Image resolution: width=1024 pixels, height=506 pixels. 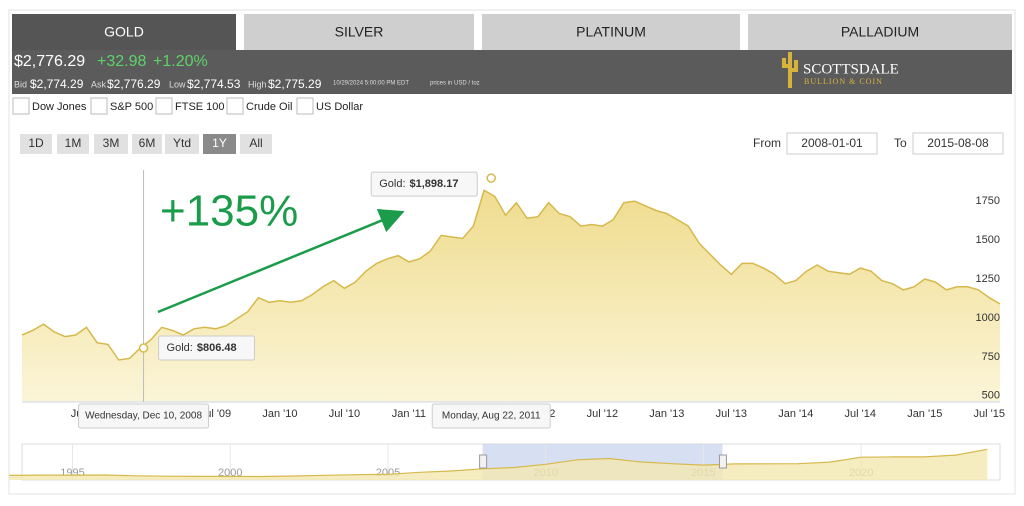 I want to click on date-tooltip-text: Monday, Aug 22, 2011, so click(x=491, y=416).